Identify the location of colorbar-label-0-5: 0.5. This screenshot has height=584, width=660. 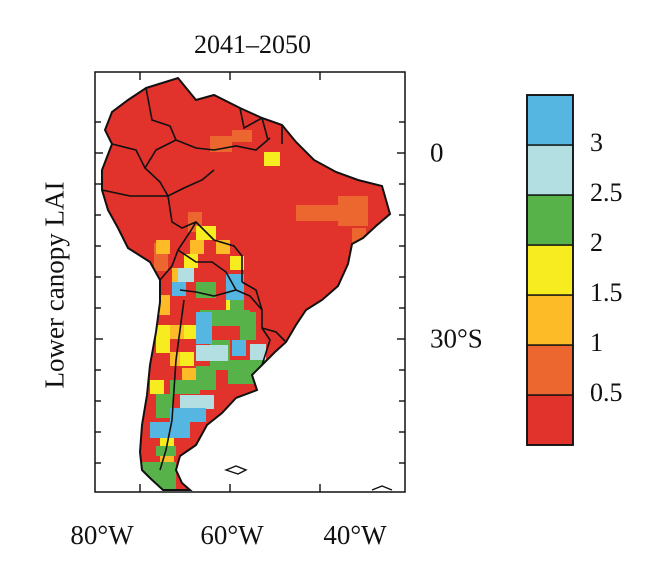
(606, 392).